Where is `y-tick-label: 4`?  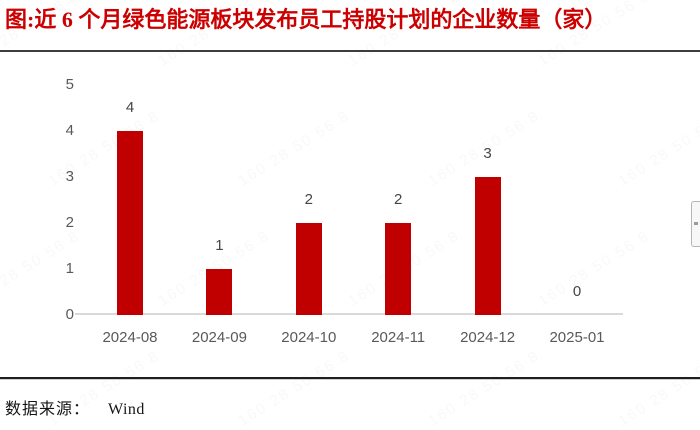 y-tick-label: 4 is located at coordinates (69, 130).